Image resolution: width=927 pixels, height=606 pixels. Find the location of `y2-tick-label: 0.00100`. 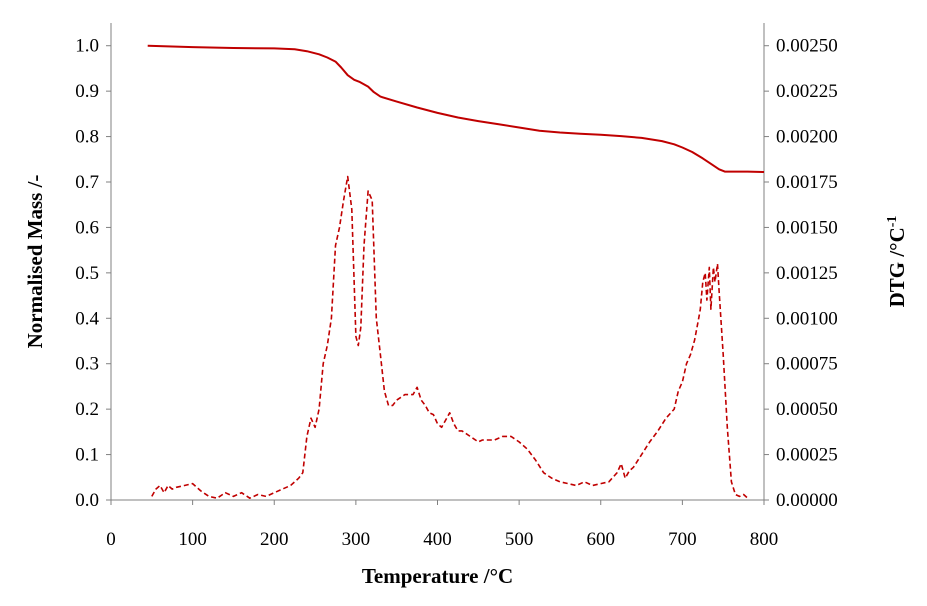

y2-tick-label: 0.00100 is located at coordinates (807, 318).